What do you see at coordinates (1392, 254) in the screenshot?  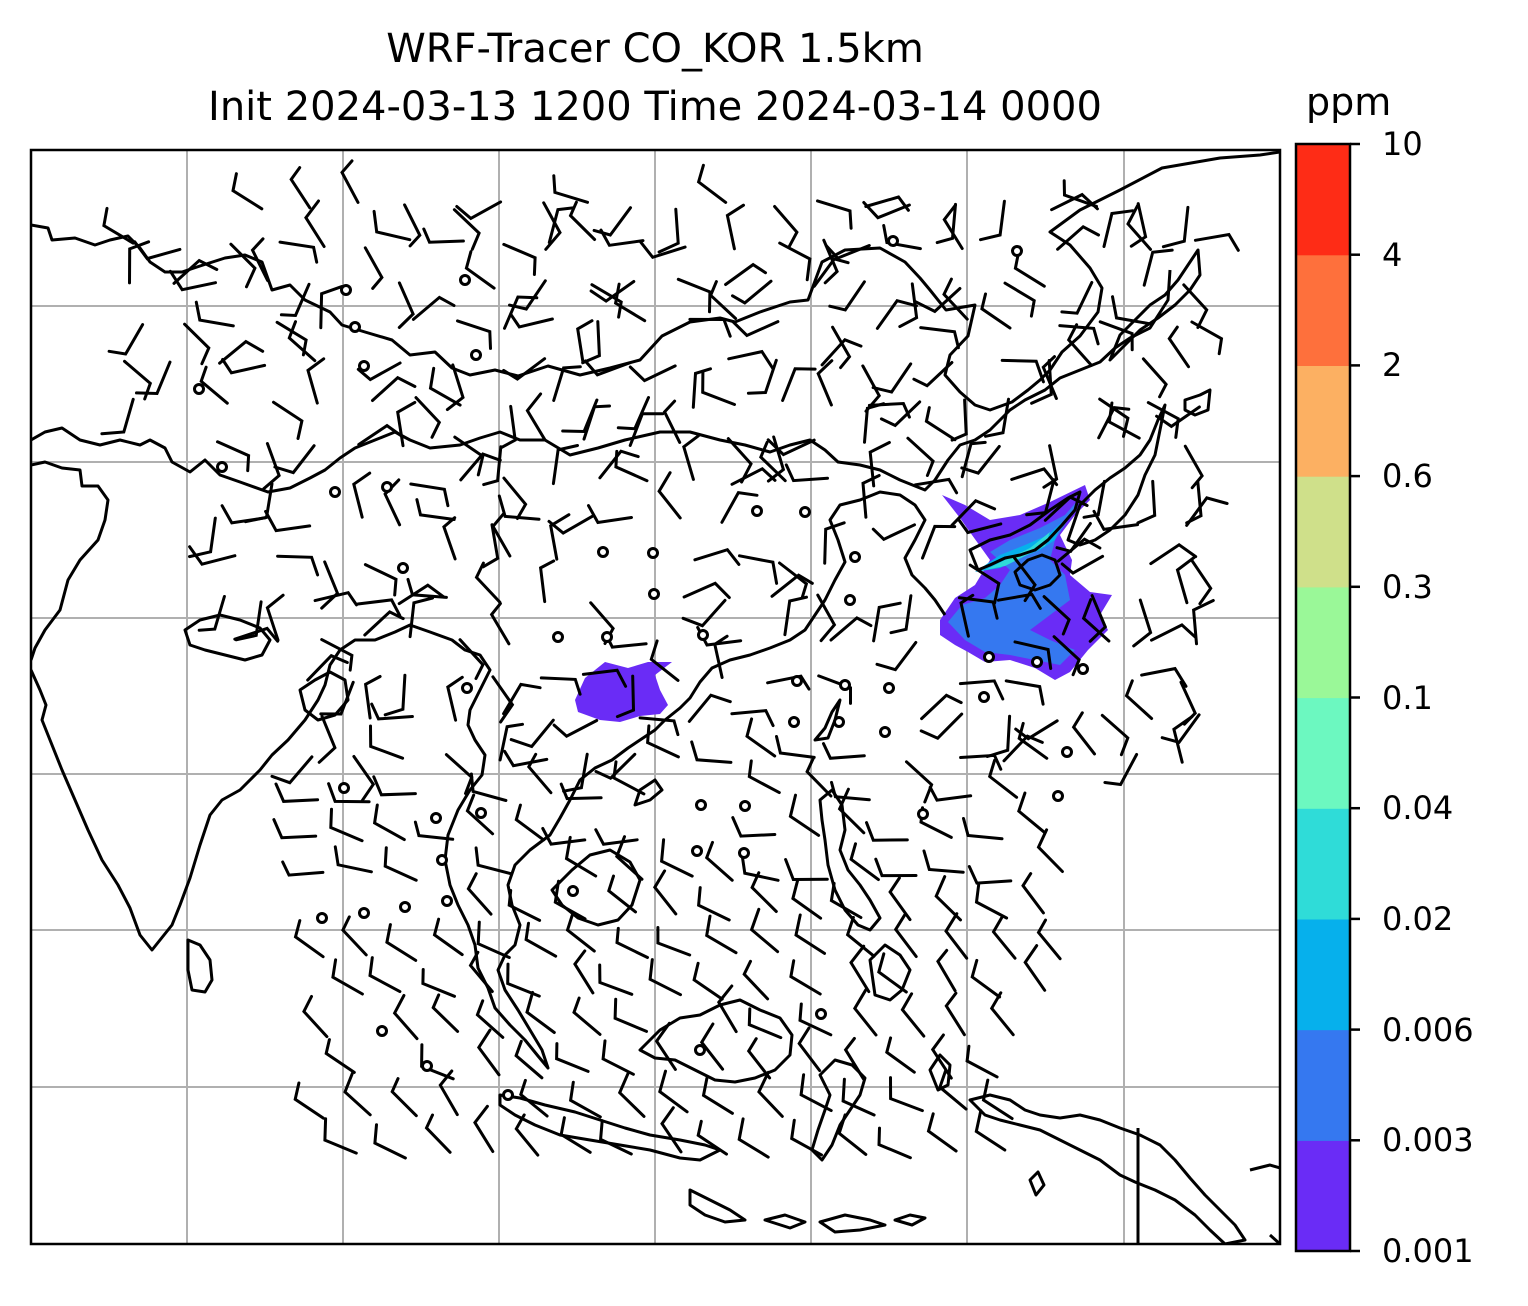 I see `colorbar-tick-label: 4` at bounding box center [1392, 254].